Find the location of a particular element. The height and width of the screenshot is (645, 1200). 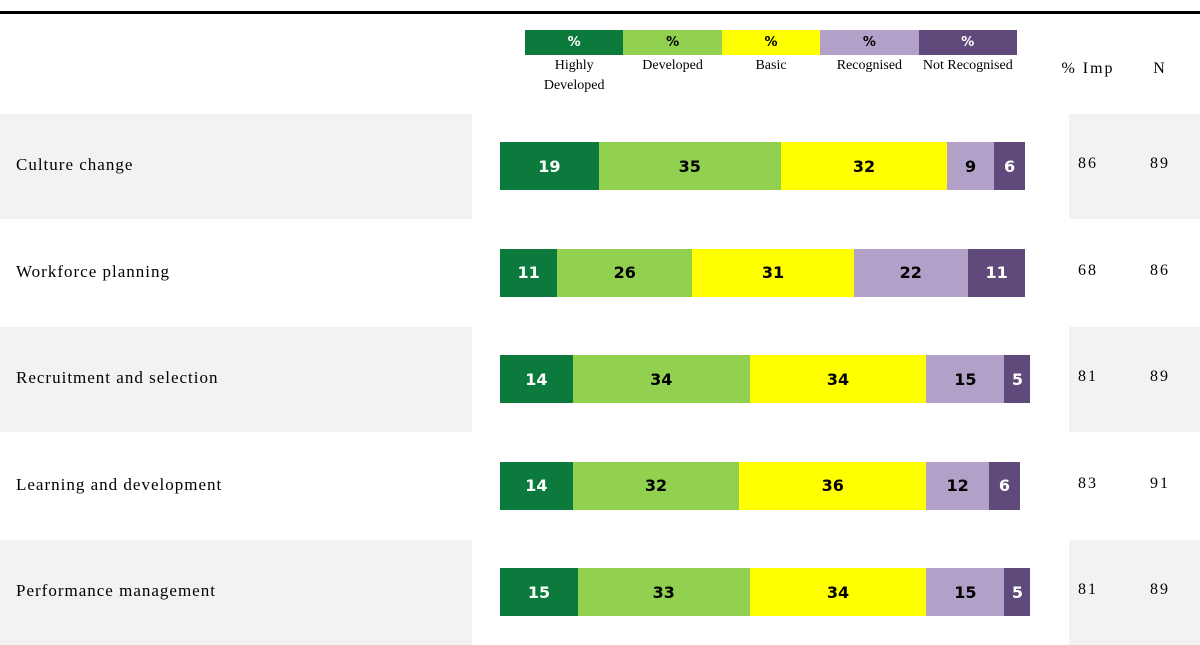

bar: 36 is located at coordinates (833, 485).